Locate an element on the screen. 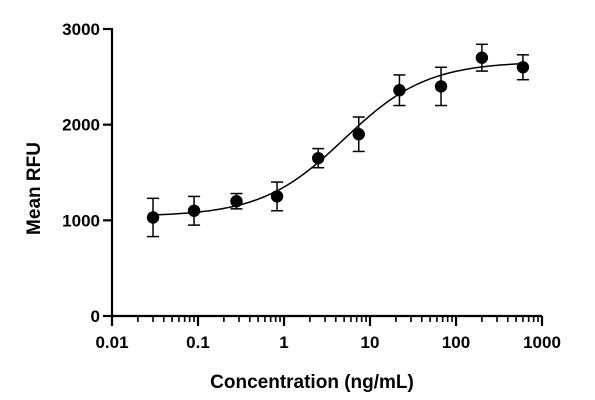 This screenshot has width=595, height=400. y-axis-title: Mean RFU is located at coordinates (34, 188).